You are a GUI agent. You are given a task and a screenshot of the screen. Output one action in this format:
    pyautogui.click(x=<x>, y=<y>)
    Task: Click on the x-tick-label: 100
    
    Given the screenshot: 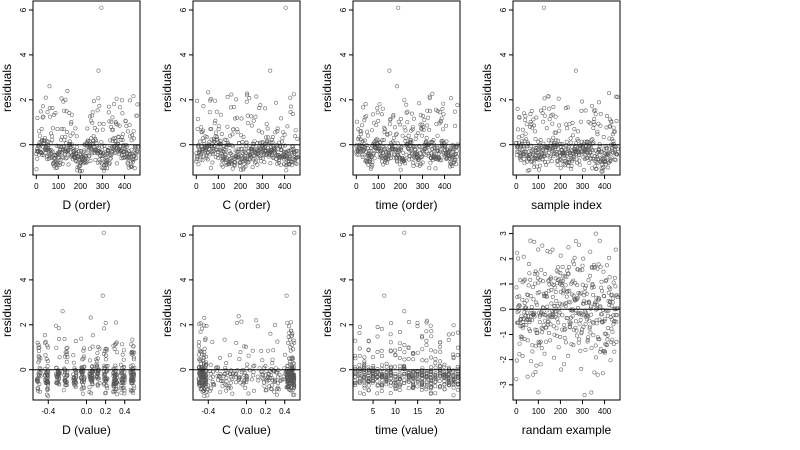 What is the action you would take?
    pyautogui.click(x=219, y=186)
    